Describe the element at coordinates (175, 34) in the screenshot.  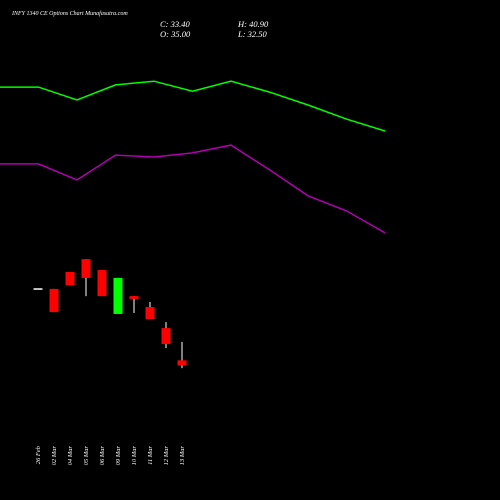
I see `open-label: O: 35.00` at that location.